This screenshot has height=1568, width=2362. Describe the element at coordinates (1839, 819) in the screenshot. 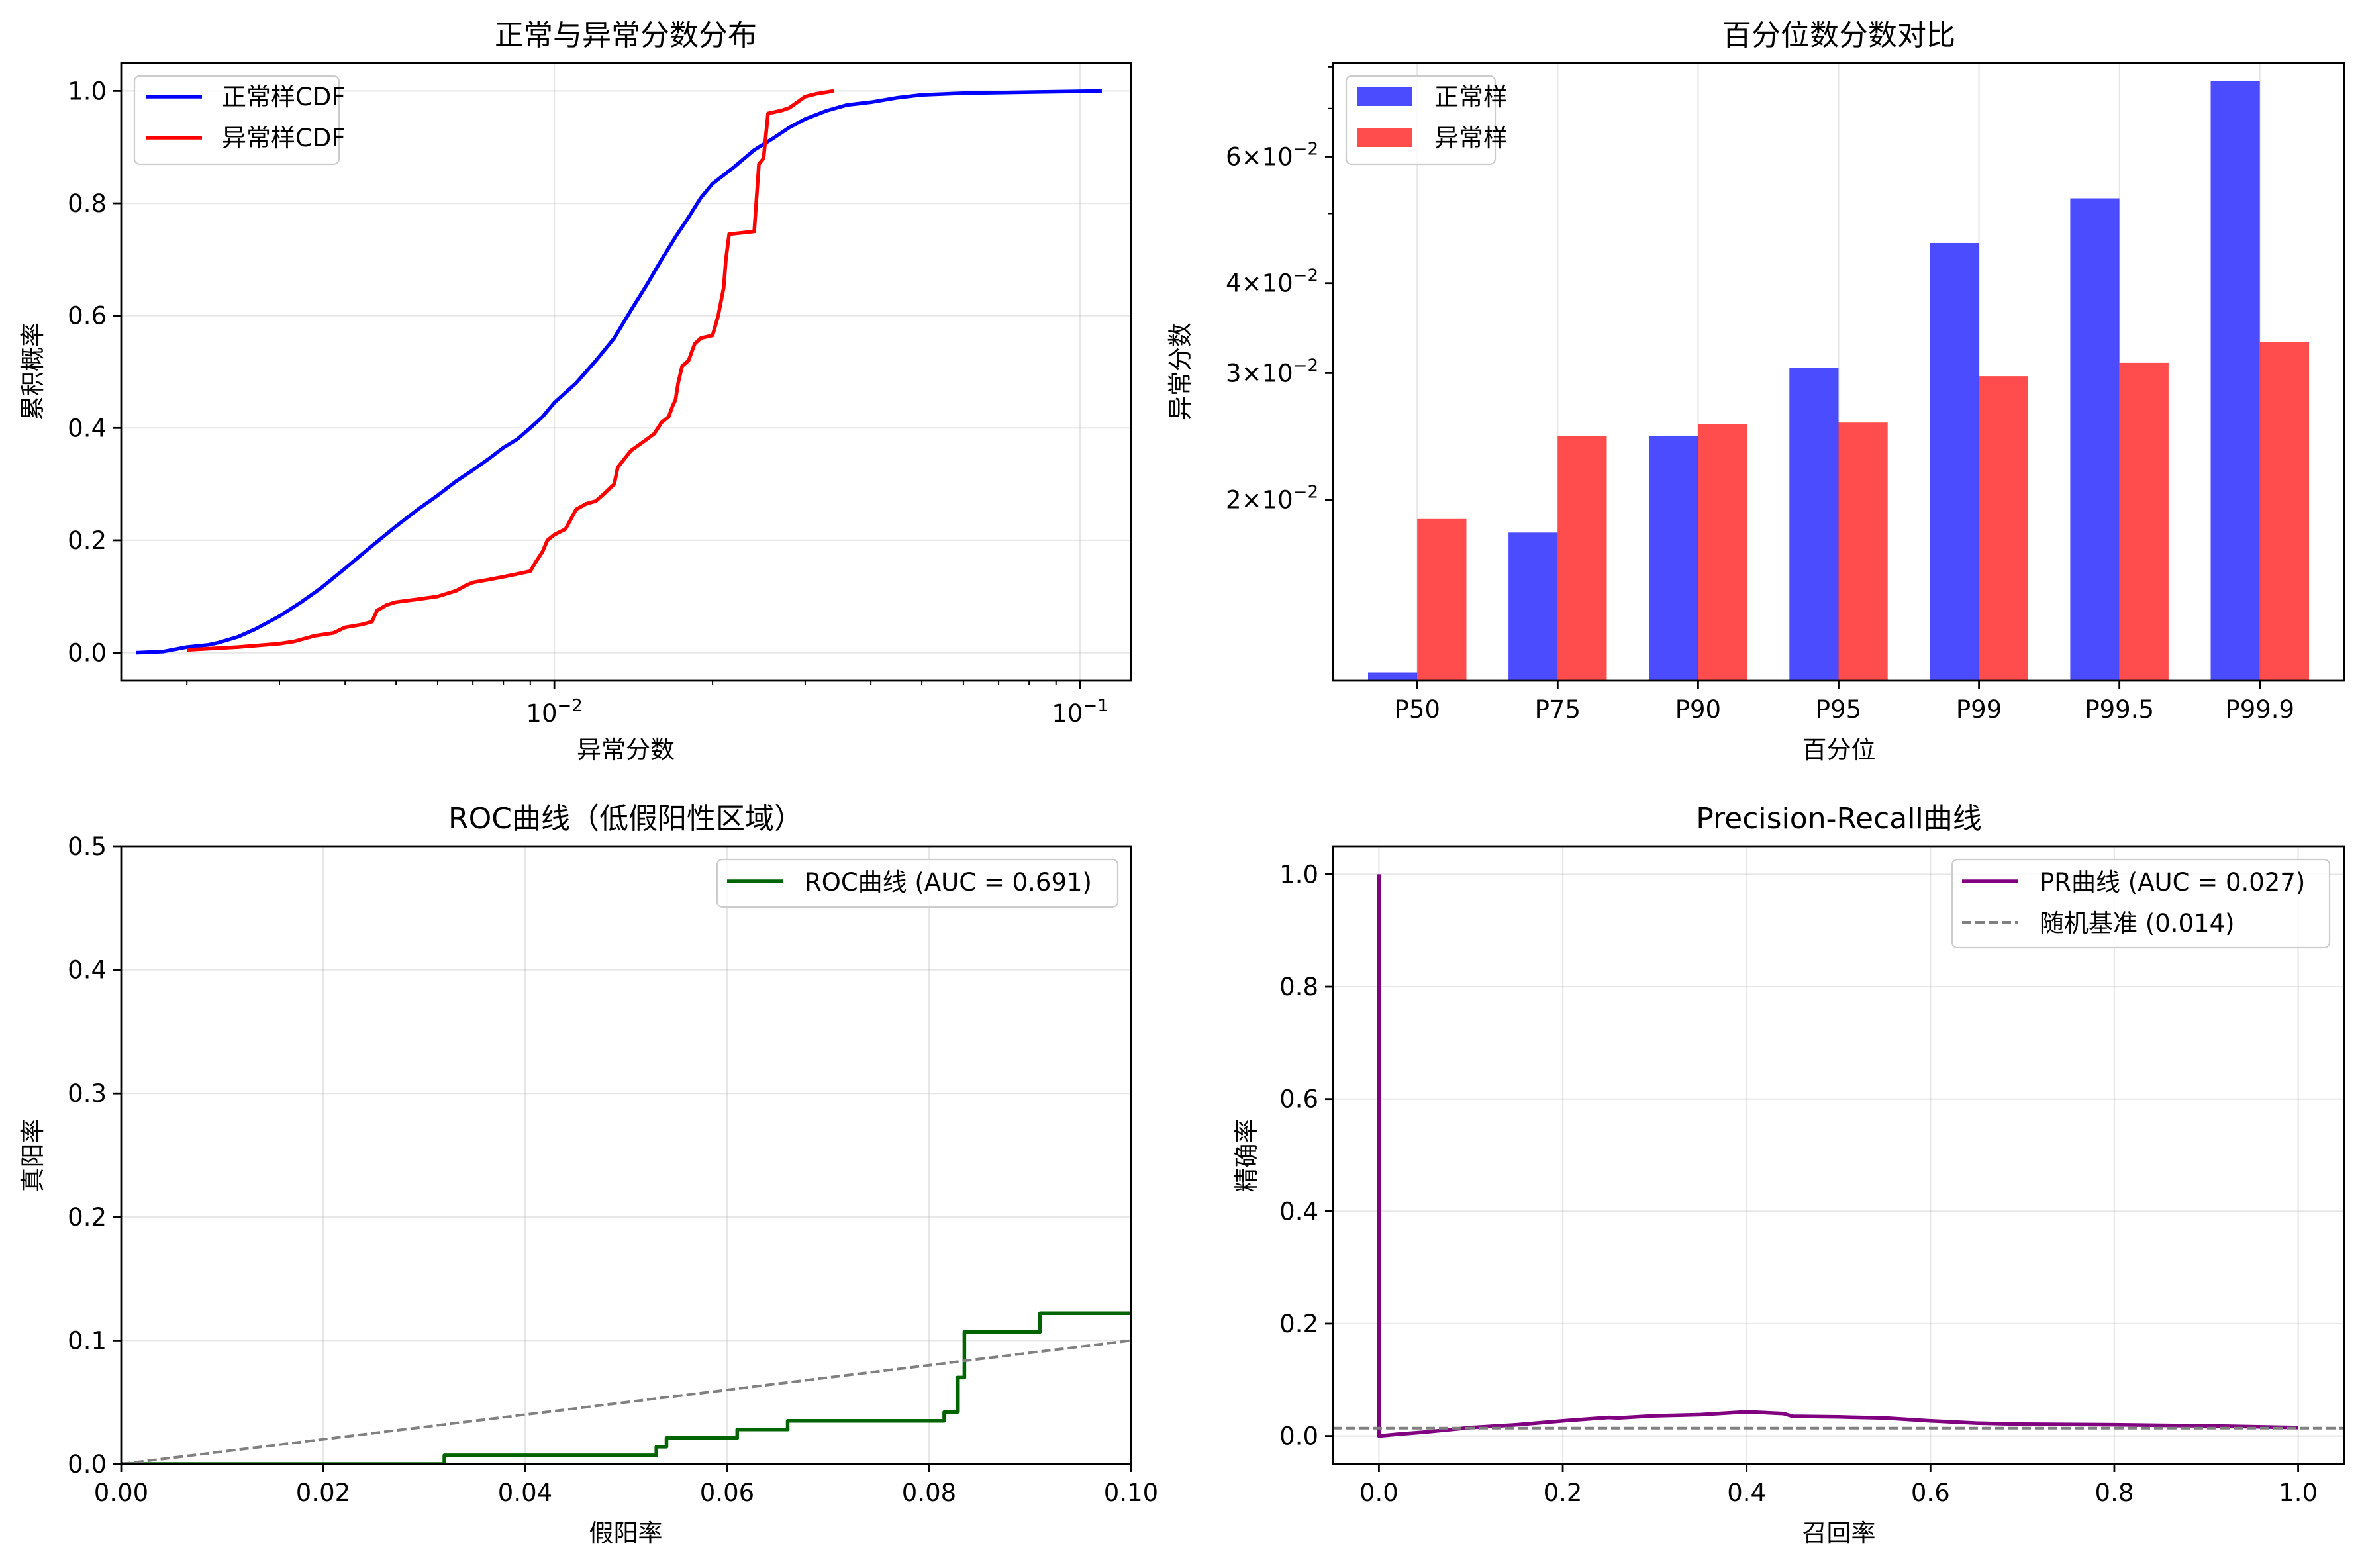

I see `pr-chart-title: Precision-Recall曲线` at that location.